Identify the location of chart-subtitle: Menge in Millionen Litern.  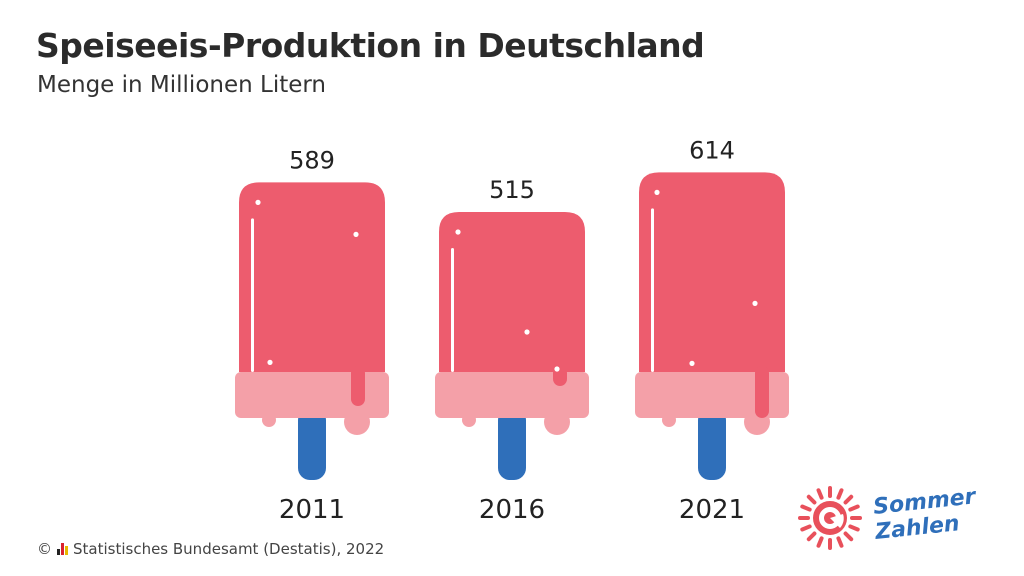
(182, 85).